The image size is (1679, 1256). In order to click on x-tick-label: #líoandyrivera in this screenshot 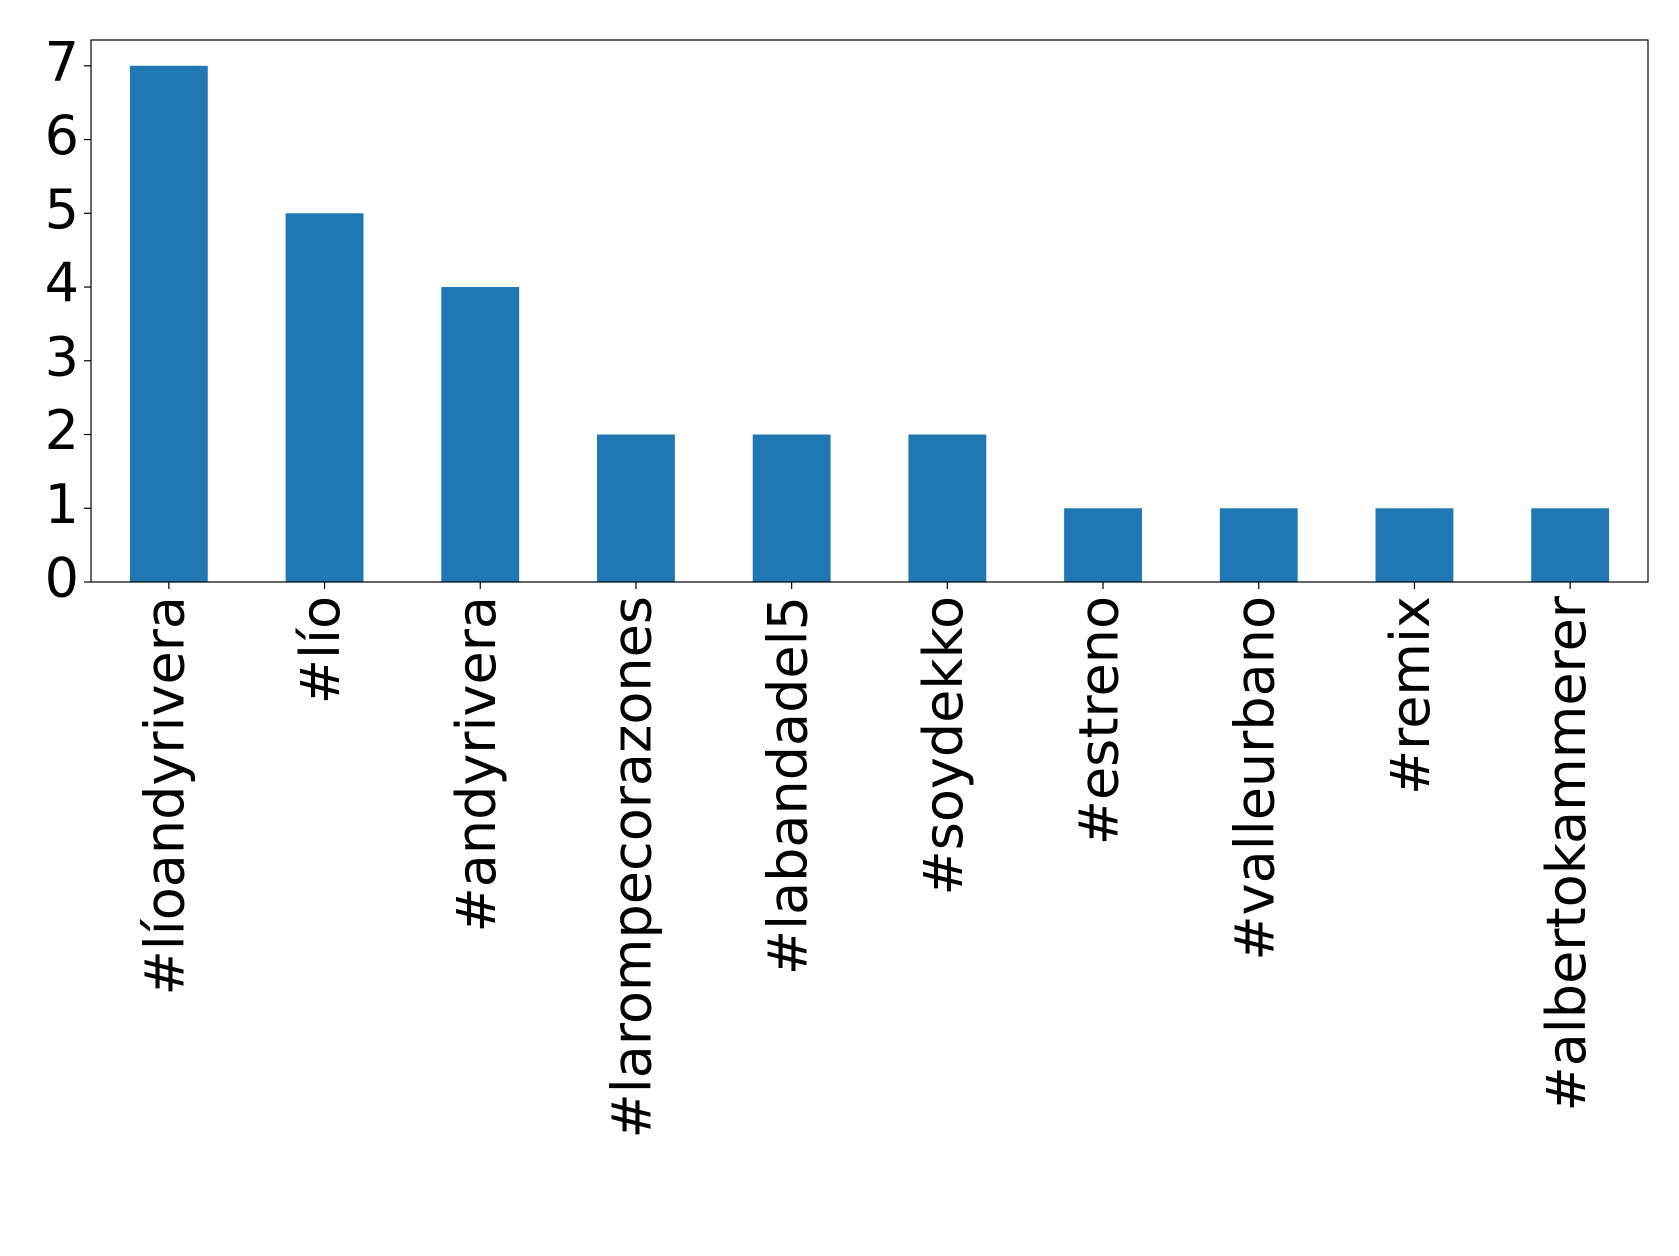, I will do `click(164, 796)`.